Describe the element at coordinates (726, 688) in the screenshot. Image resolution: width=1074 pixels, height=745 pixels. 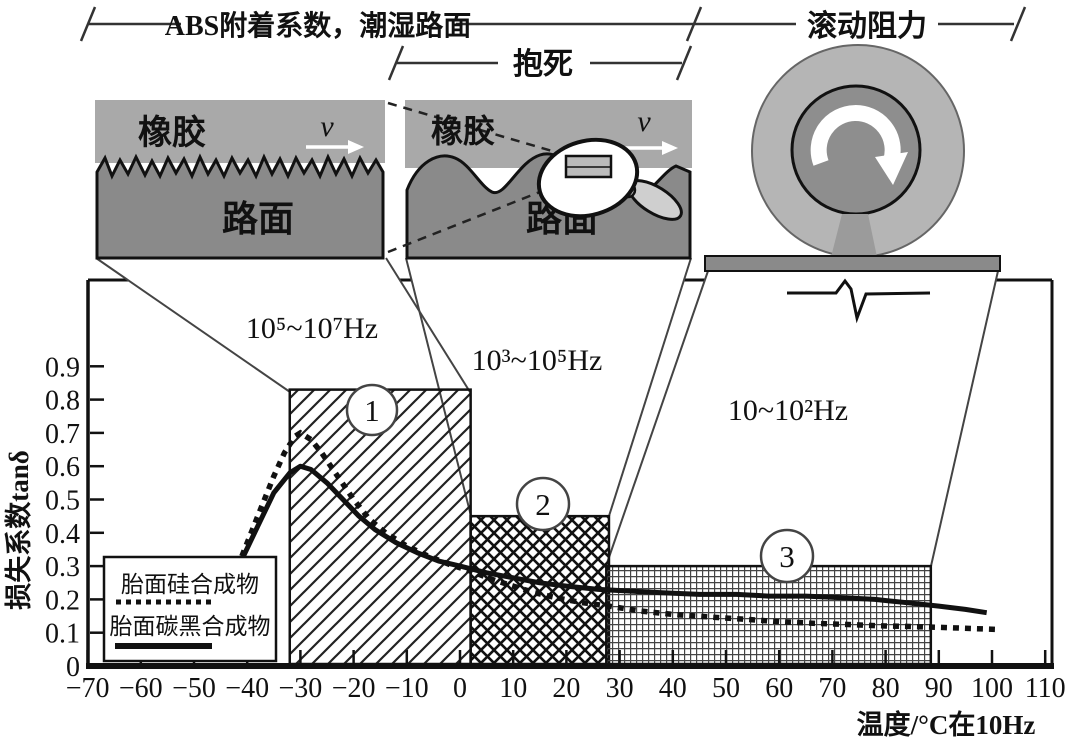
I see `x-tick-label: 50` at that location.